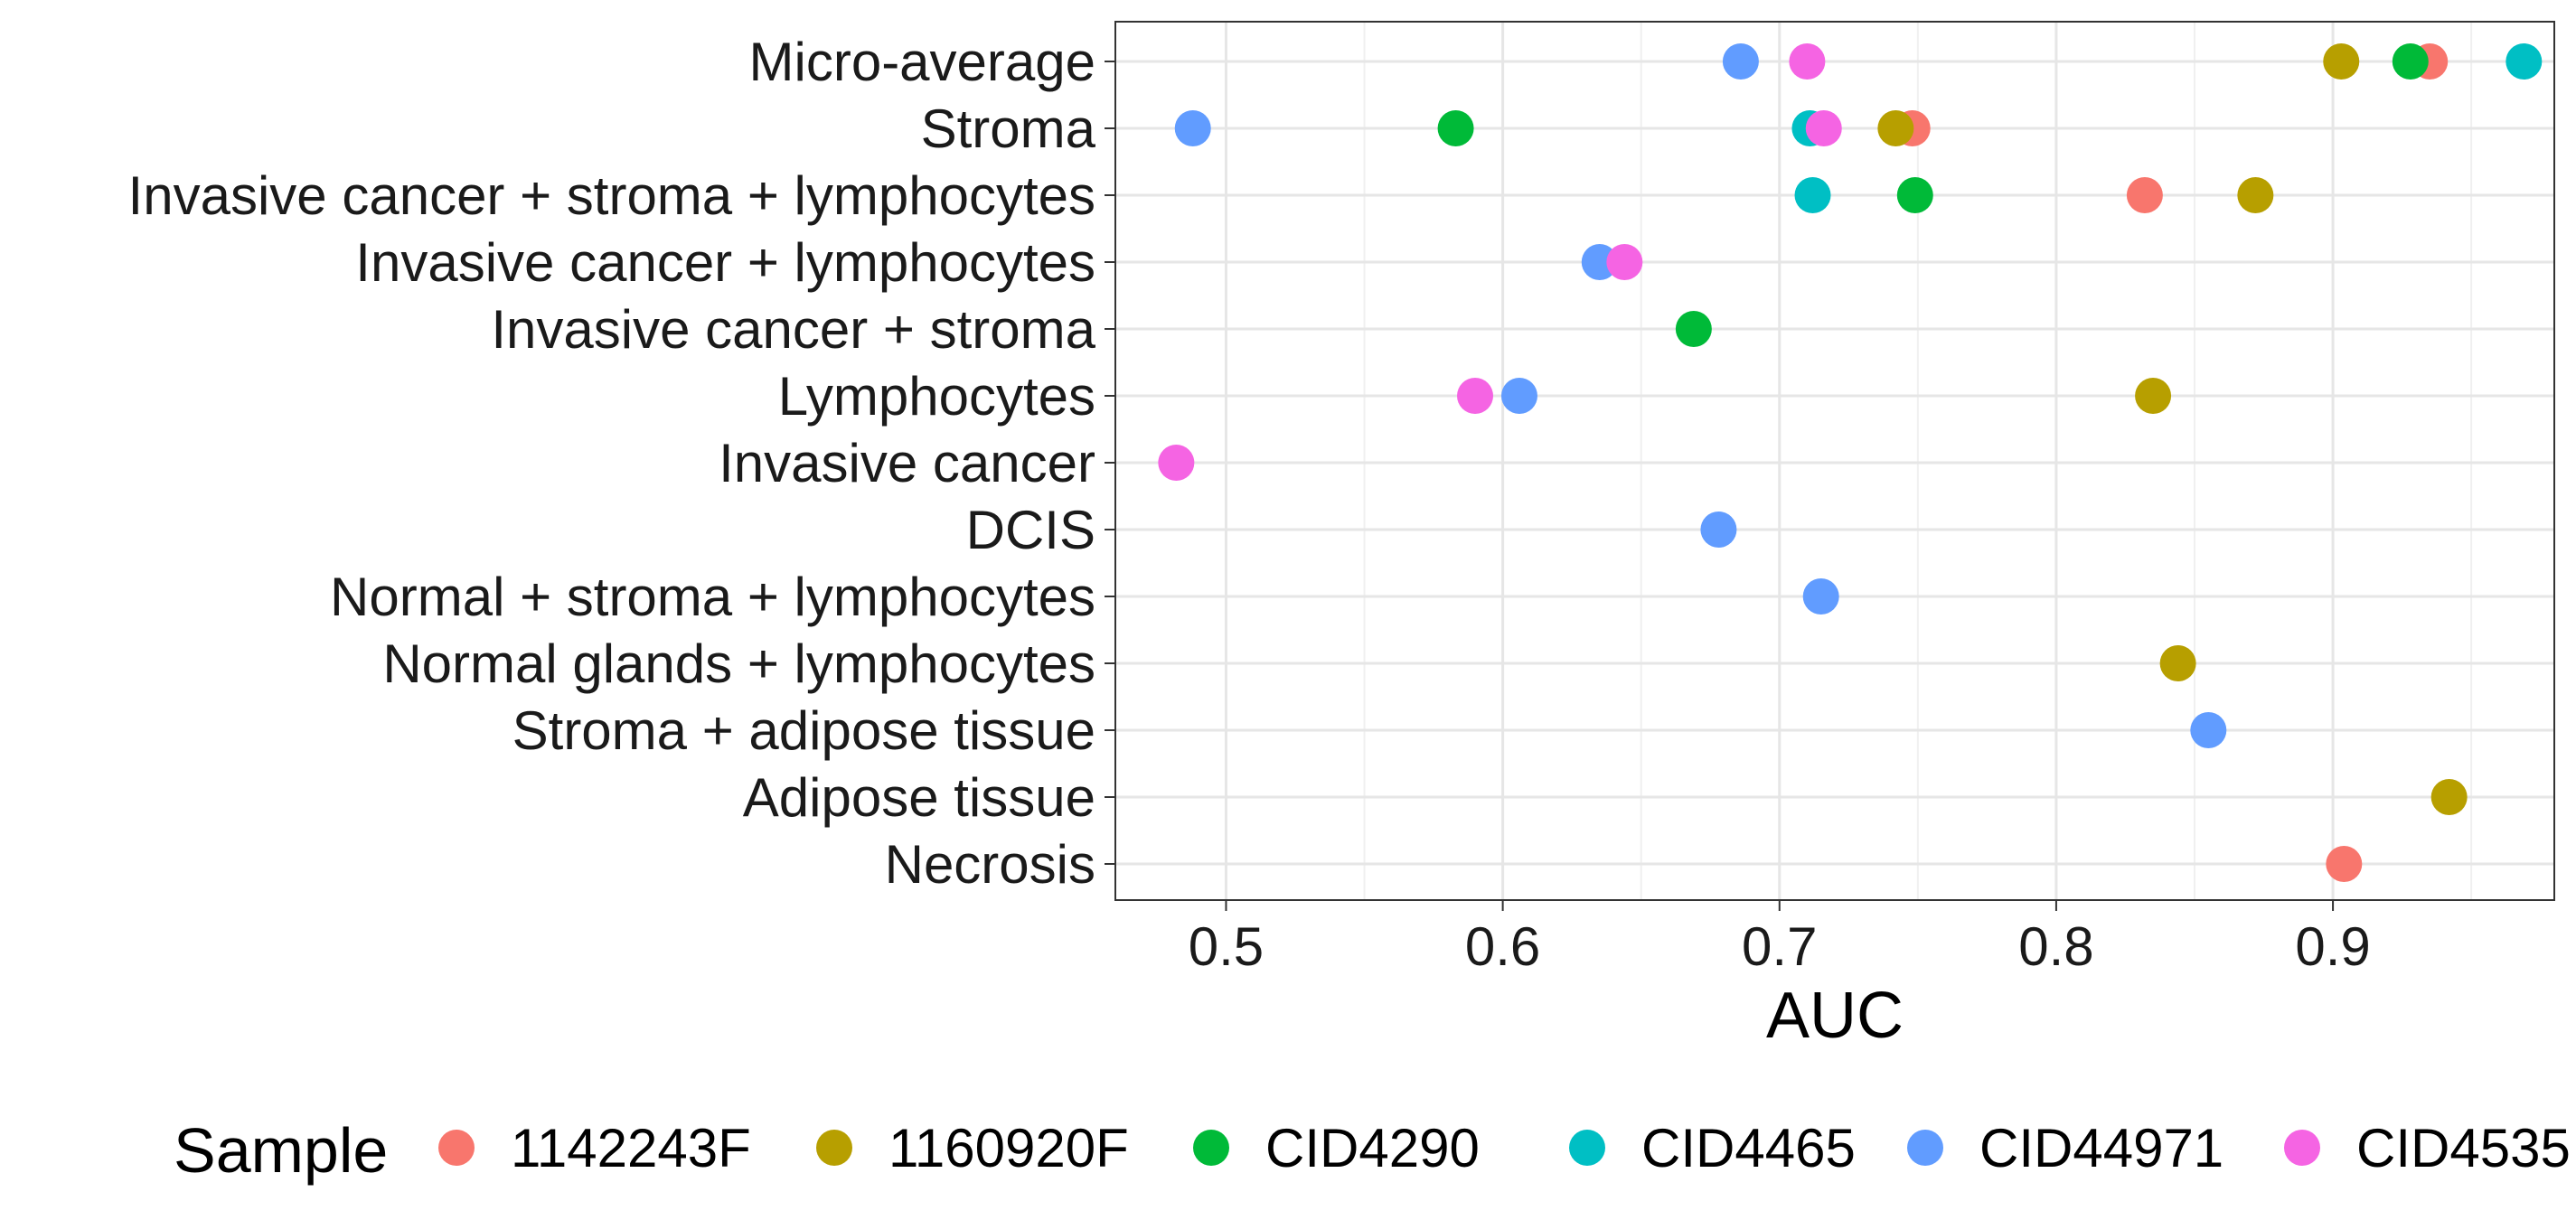 This screenshot has height=1220, width=2576. Describe the element at coordinates (2055, 947) in the screenshot. I see `x-tick-label: 0.8` at that location.